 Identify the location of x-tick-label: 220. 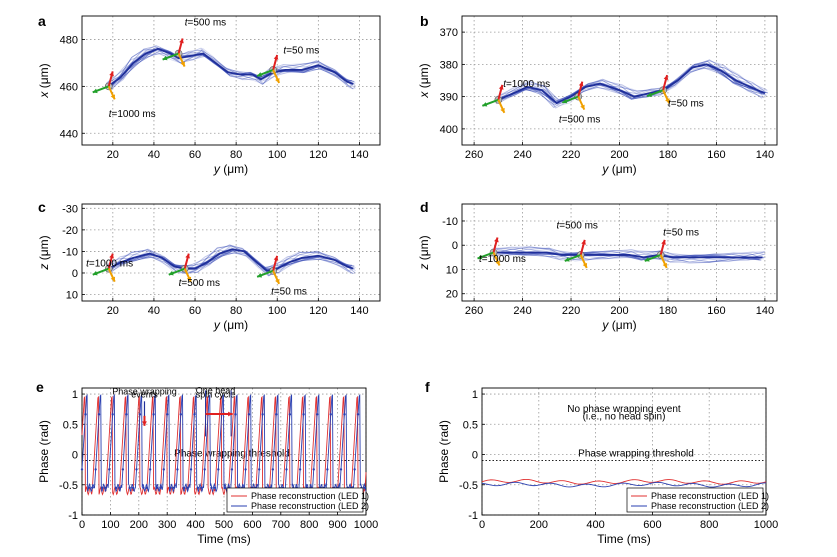
(571, 155).